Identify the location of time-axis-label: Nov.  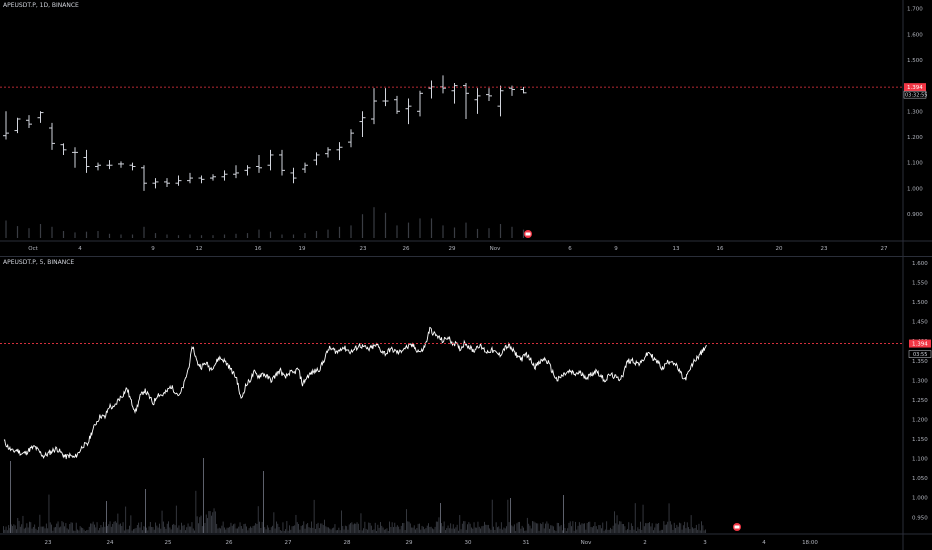
(495, 249).